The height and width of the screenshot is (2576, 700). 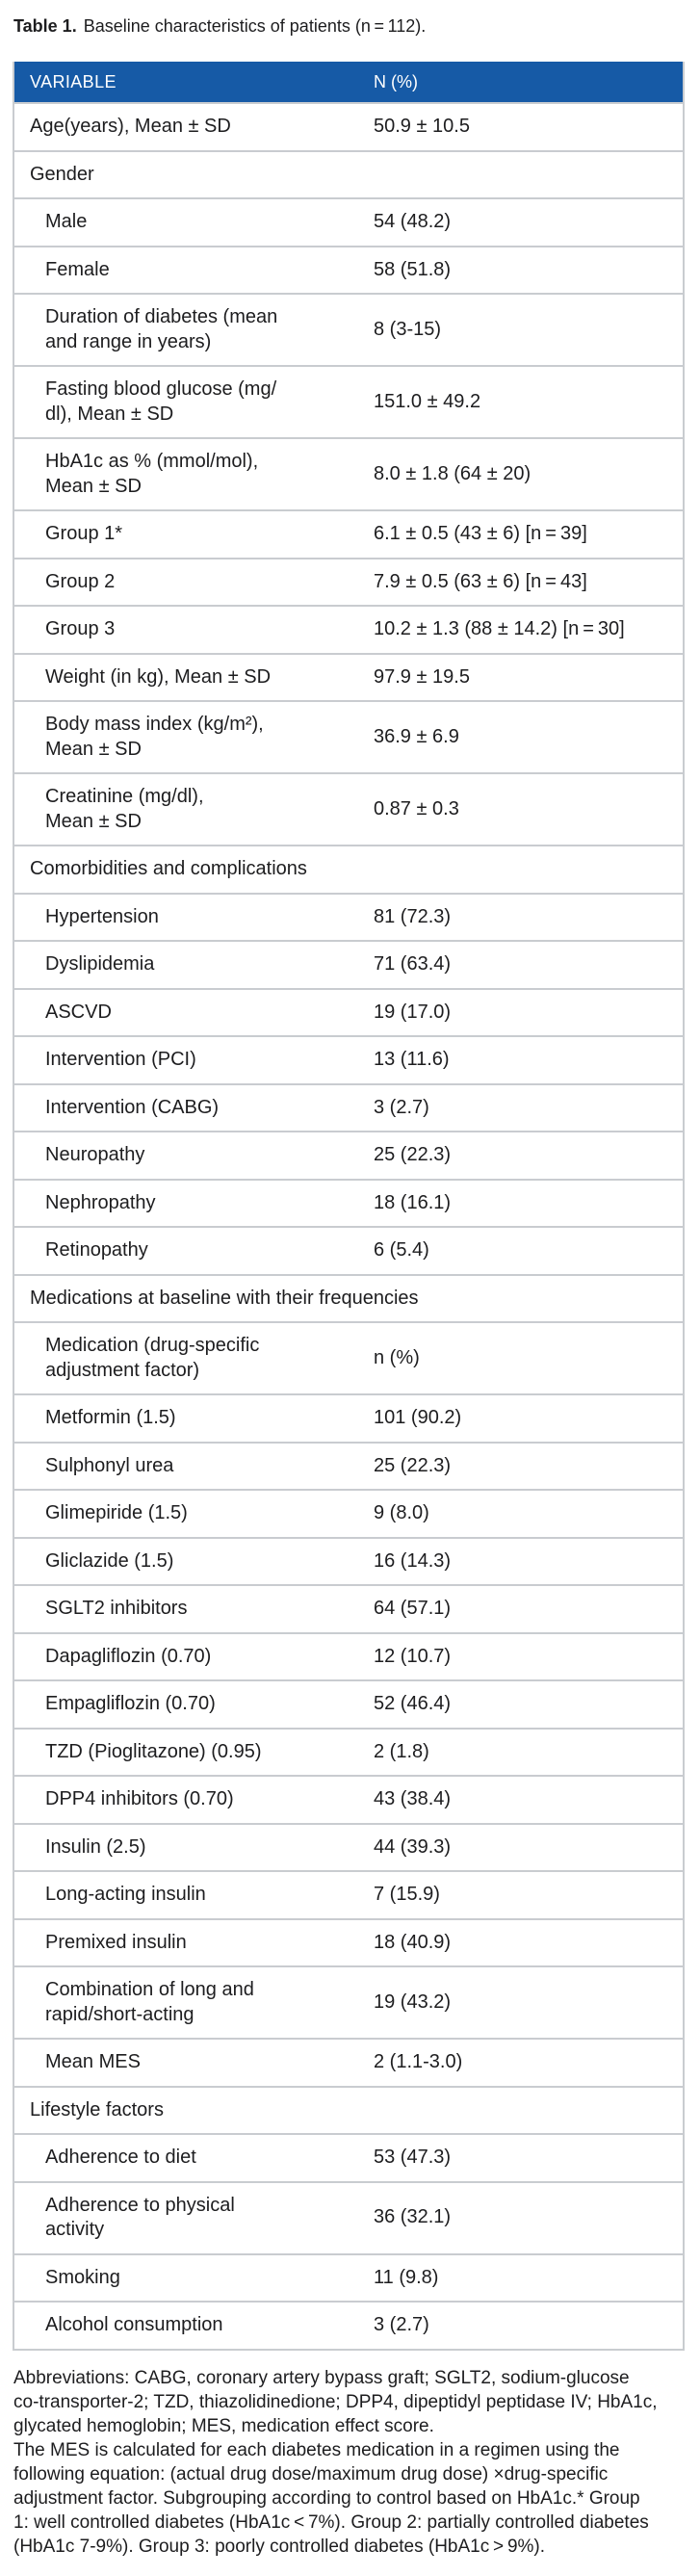 I want to click on row-value: 8 (3-15), so click(x=408, y=329).